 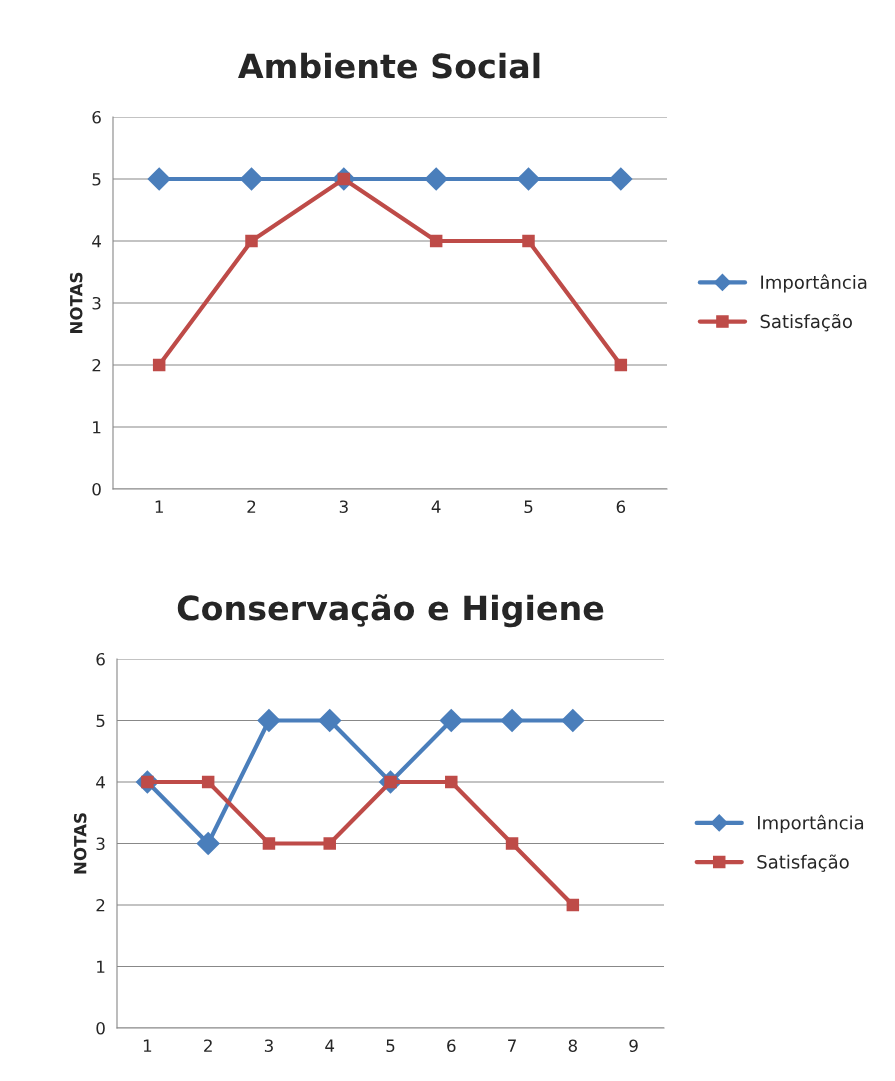 What do you see at coordinates (390, 611) in the screenshot?
I see `chart-title: Conservação e Higiene` at bounding box center [390, 611].